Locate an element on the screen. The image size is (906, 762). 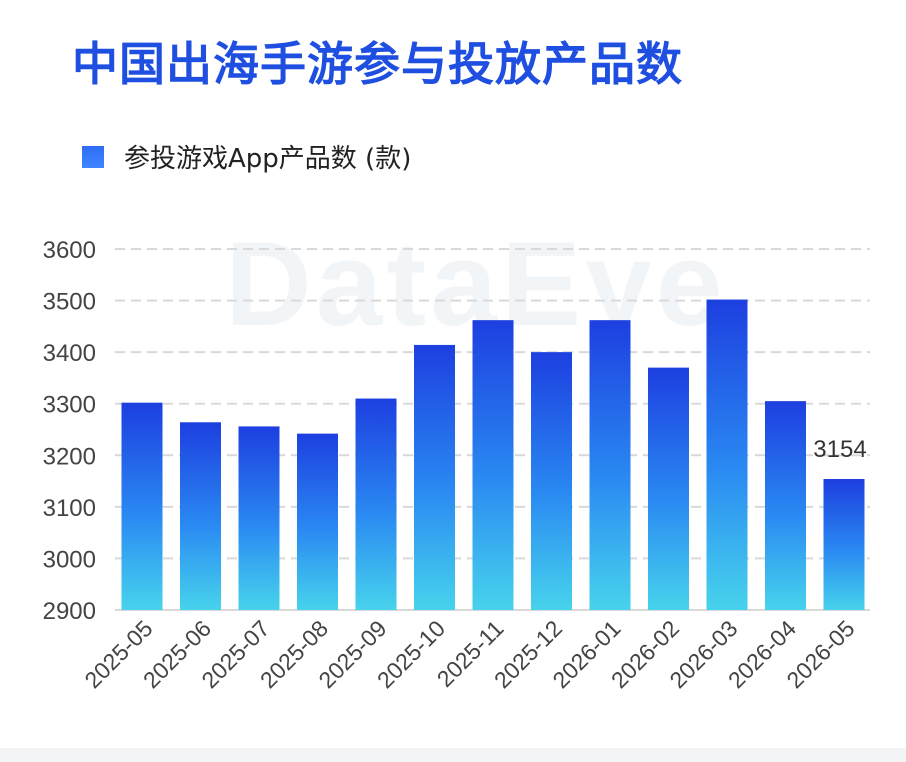
legend: 参投游戏App产品数 (款) is located at coordinates (246, 156).